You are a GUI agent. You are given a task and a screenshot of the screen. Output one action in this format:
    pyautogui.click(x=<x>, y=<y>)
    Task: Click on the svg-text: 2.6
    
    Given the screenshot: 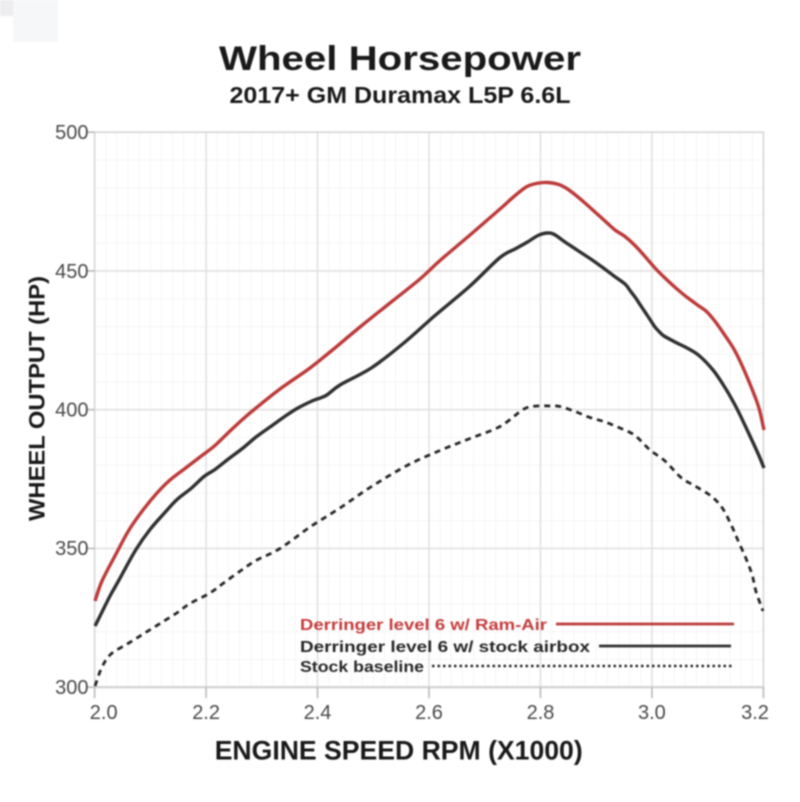 What is the action you would take?
    pyautogui.click(x=429, y=713)
    